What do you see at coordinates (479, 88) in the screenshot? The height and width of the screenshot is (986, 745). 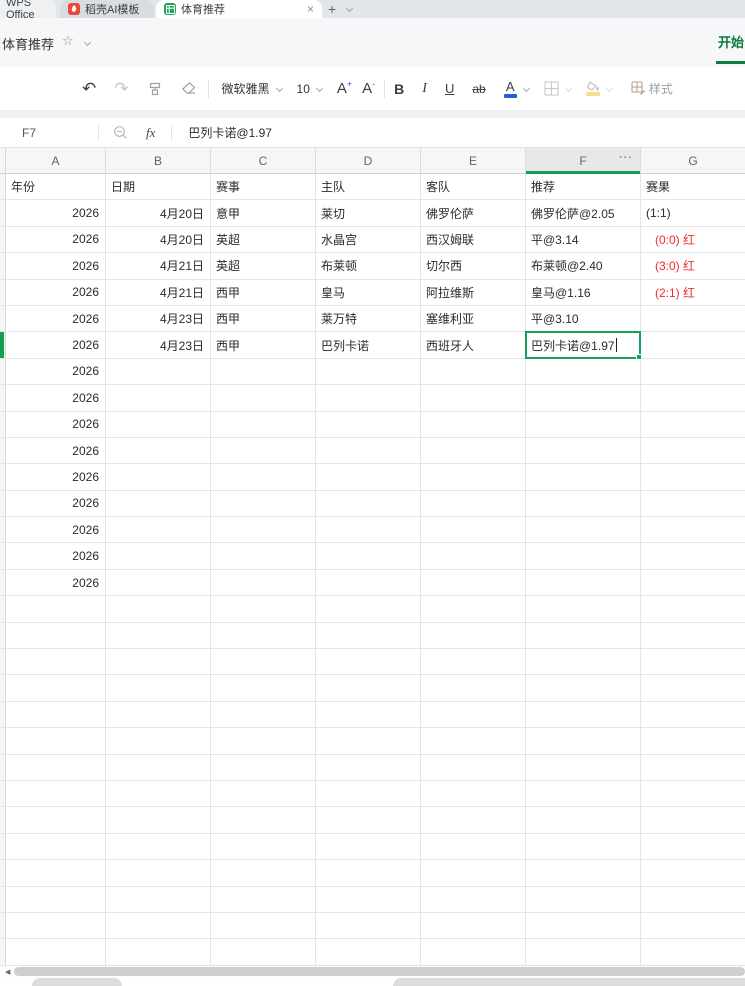 I see `strikethrough-button: ab` at bounding box center [479, 88].